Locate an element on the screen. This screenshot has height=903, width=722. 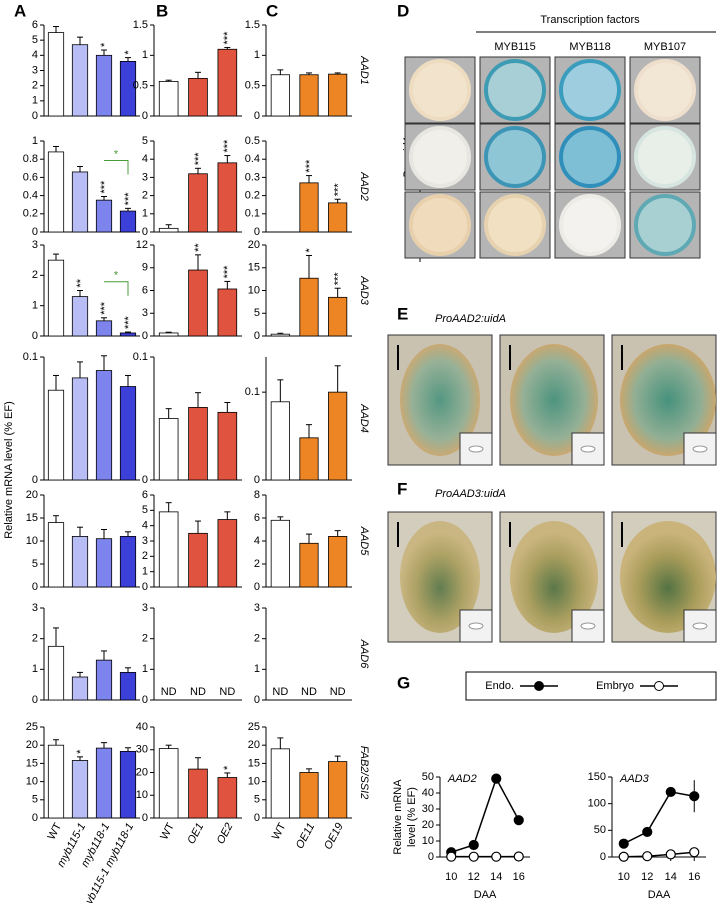
y-tick-label: 0.8 is located at coordinates (30, 159).